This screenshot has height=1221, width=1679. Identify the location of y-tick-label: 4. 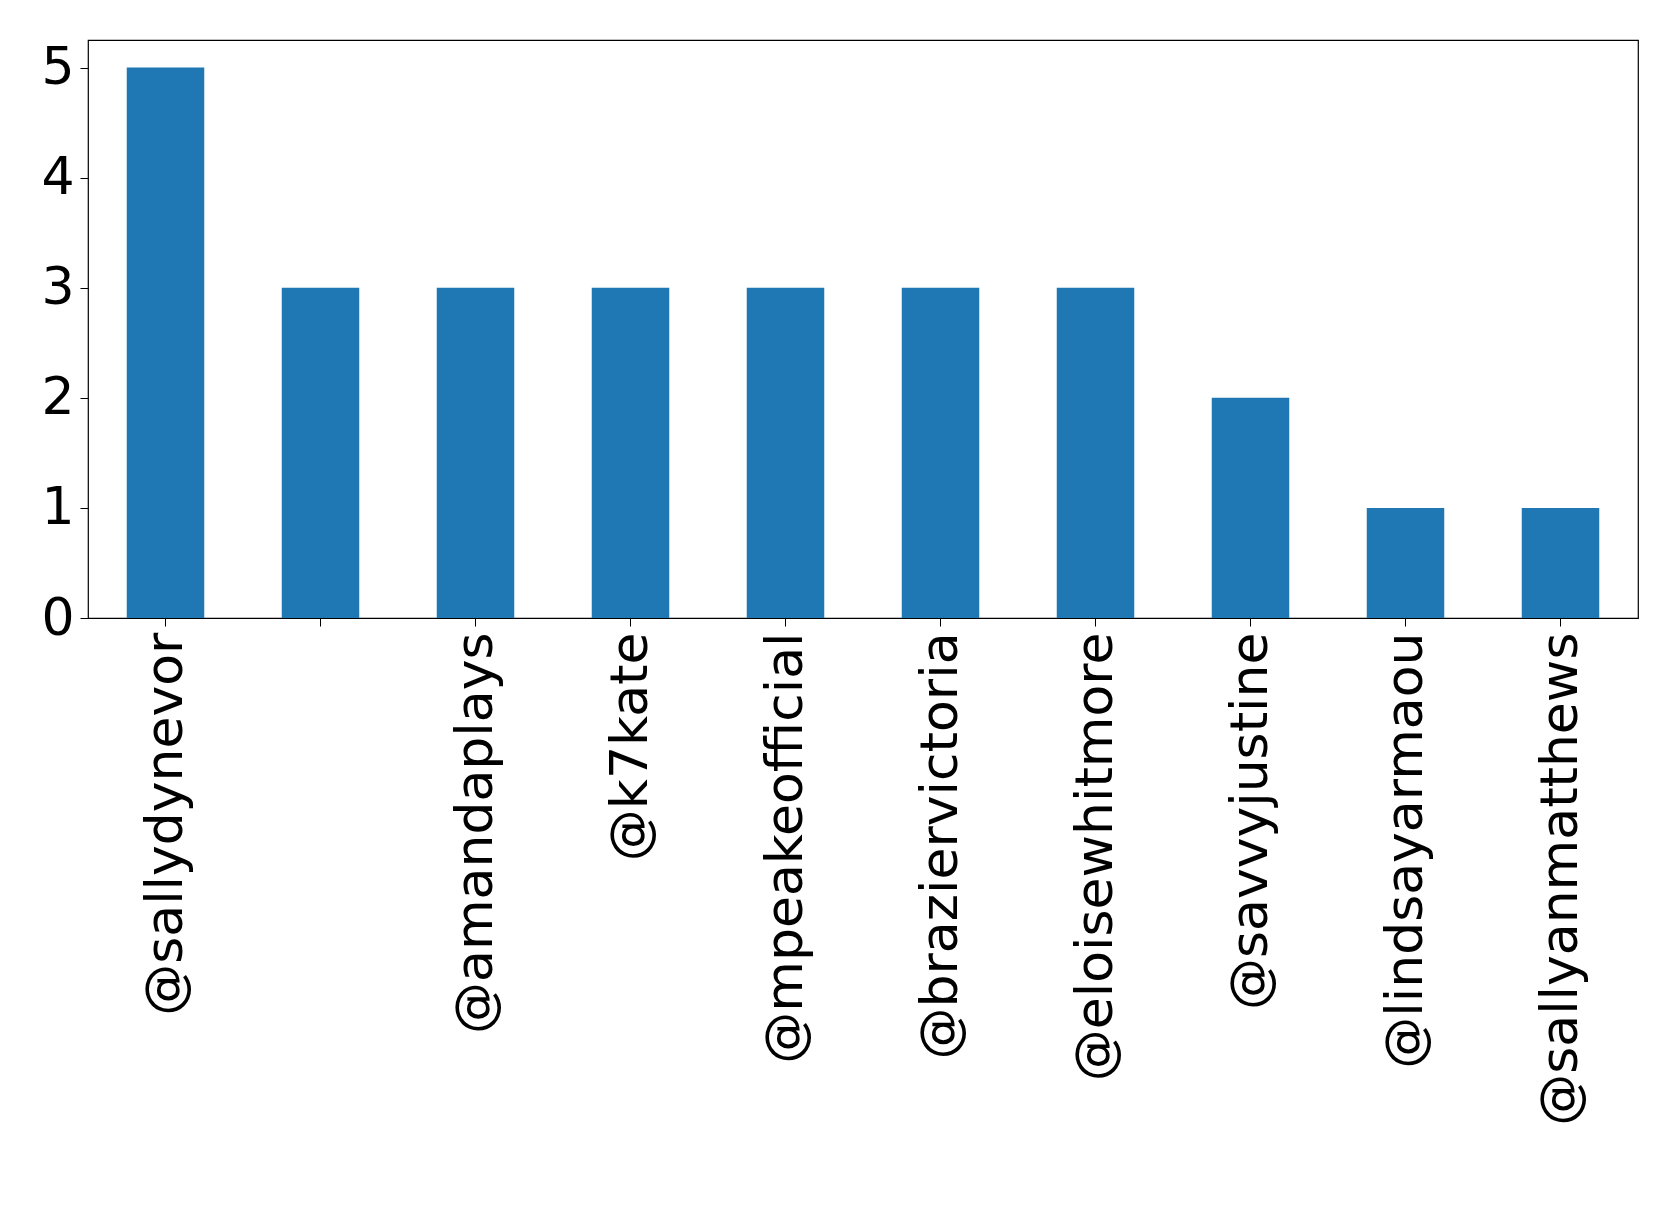
(58, 176).